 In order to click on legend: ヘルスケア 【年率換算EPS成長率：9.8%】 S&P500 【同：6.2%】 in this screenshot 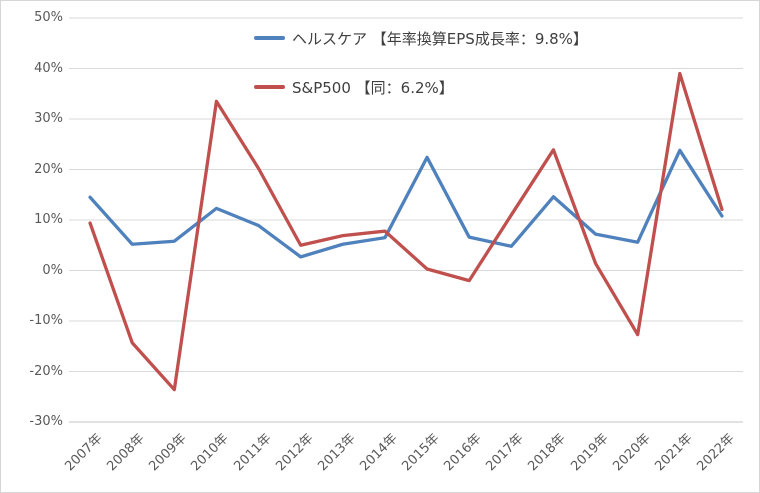, I will do `click(421, 76)`.